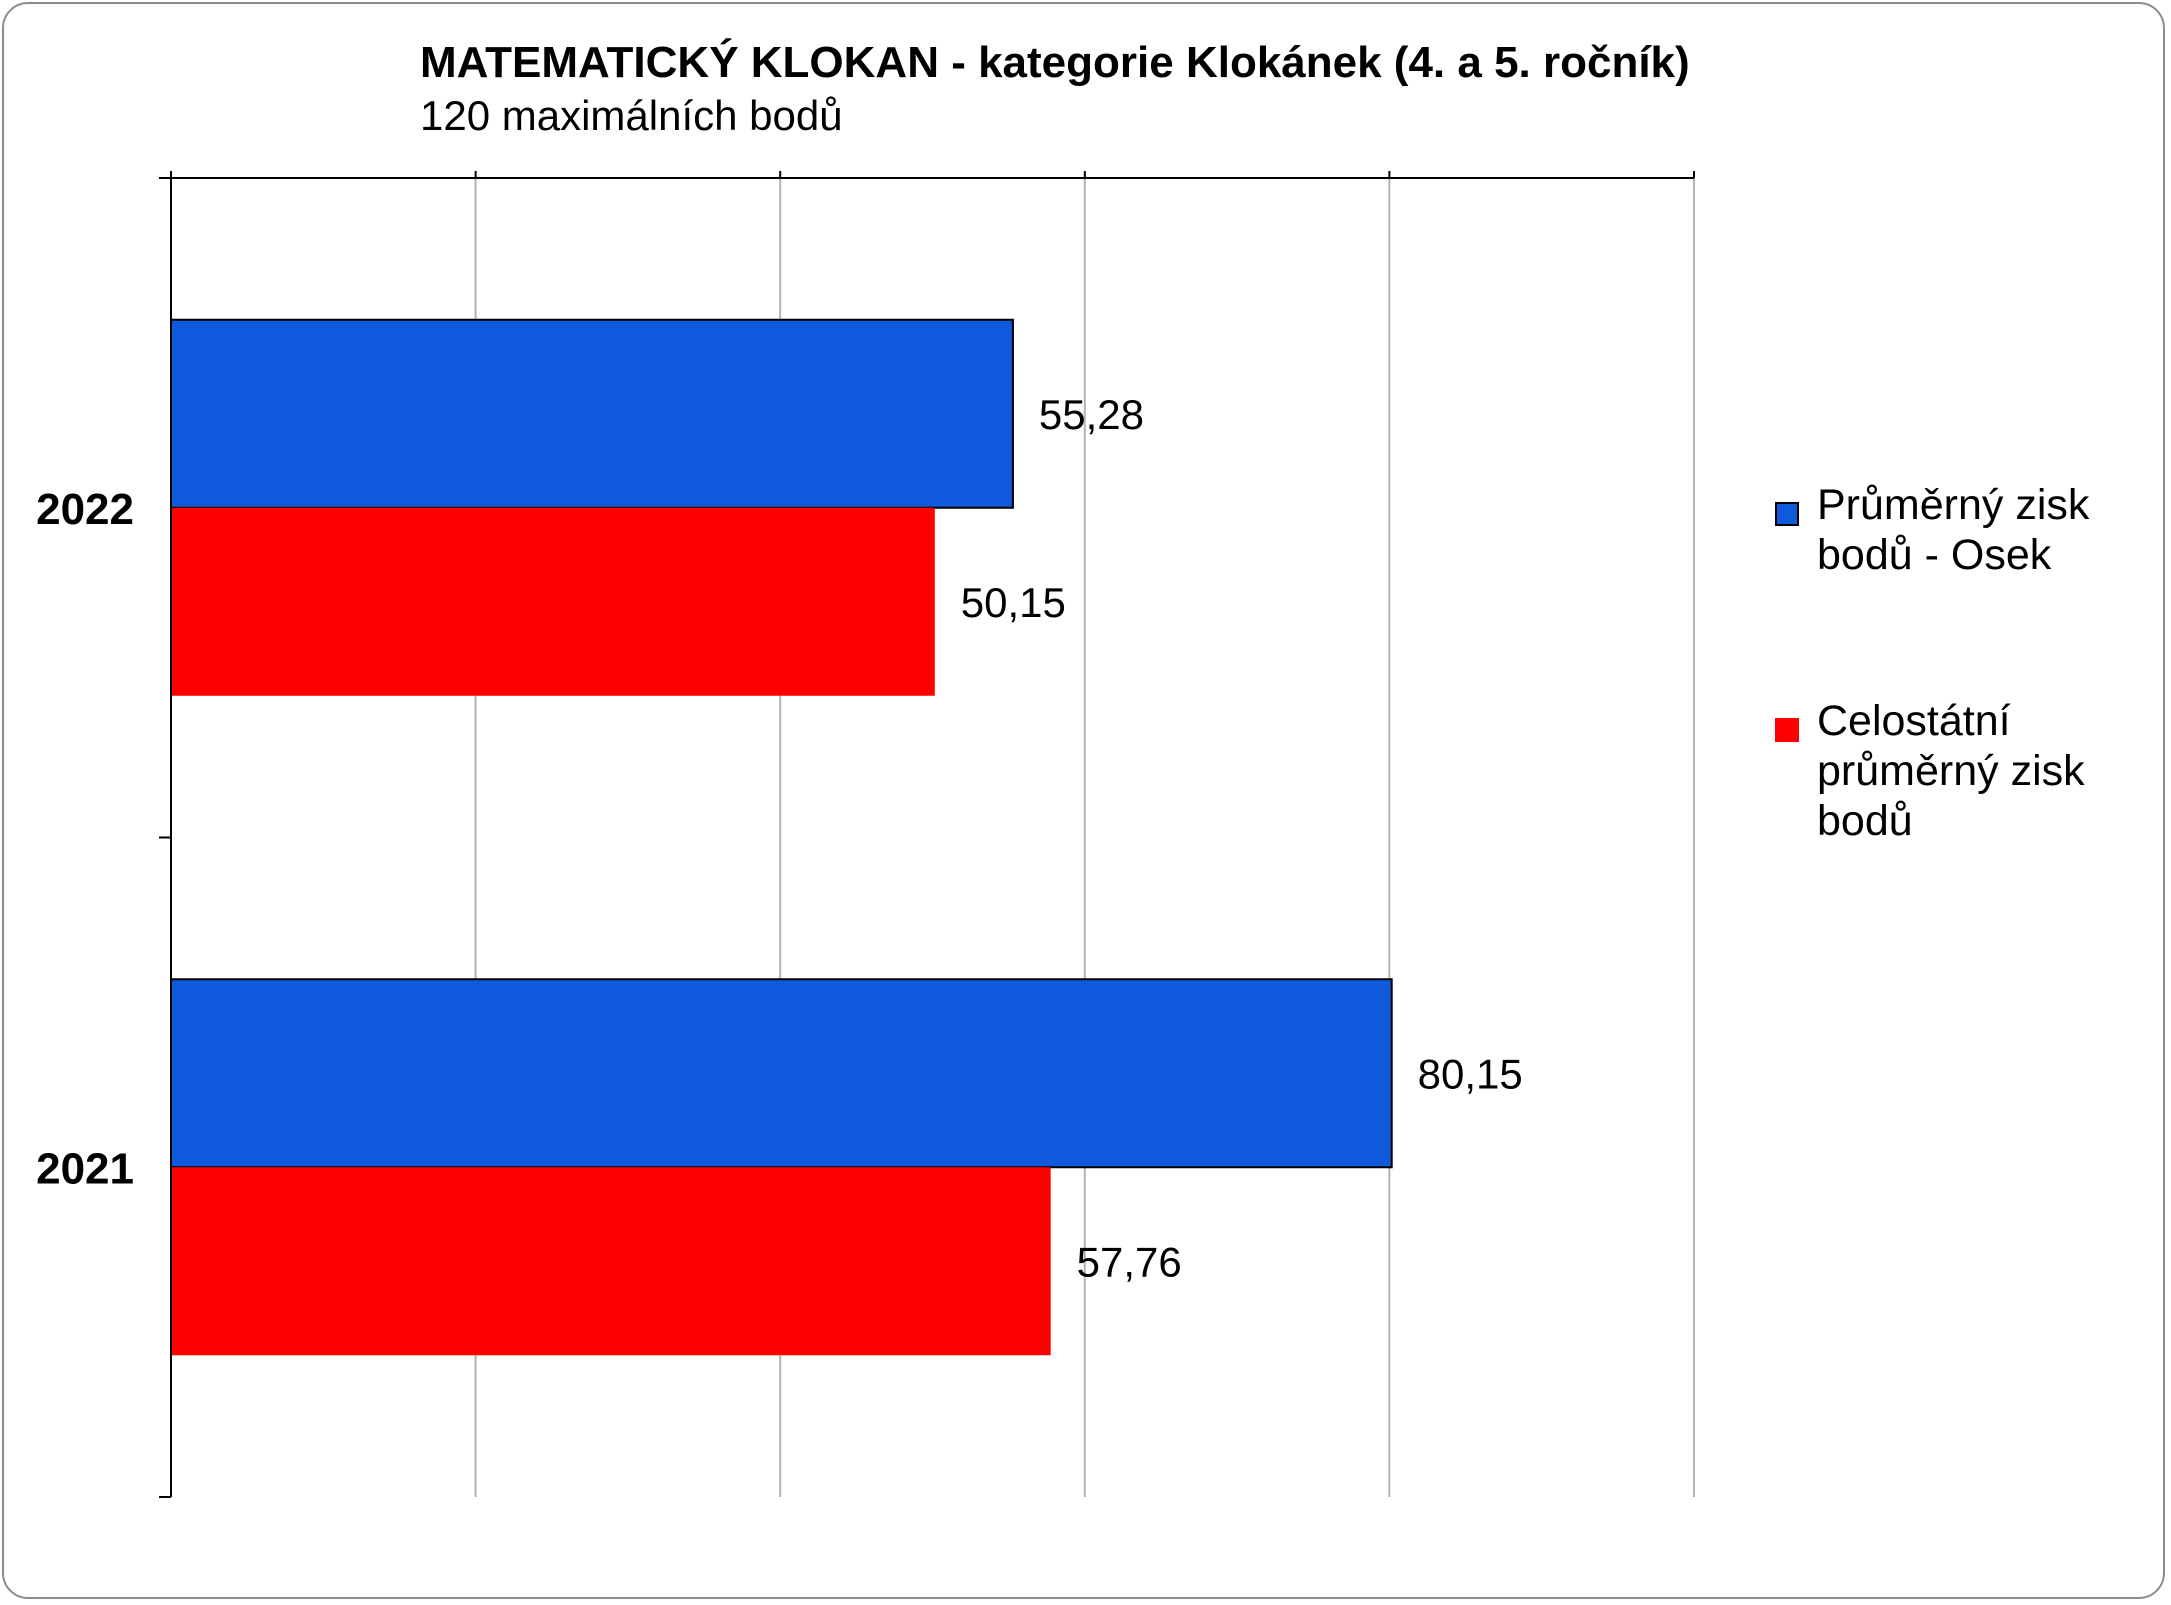 The image size is (2171, 1605). Describe the element at coordinates (1951, 771) in the screenshot. I see `legend-label-national: Celostátní průměrný zisk bodů` at that location.